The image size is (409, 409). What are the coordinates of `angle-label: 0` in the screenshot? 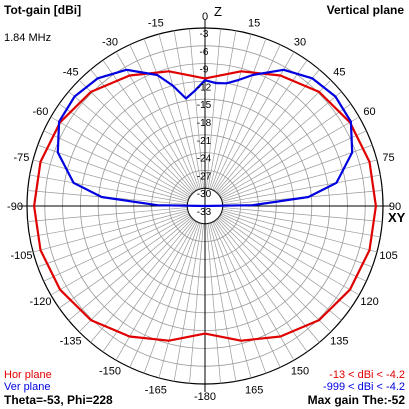 It's located at (205, 17).